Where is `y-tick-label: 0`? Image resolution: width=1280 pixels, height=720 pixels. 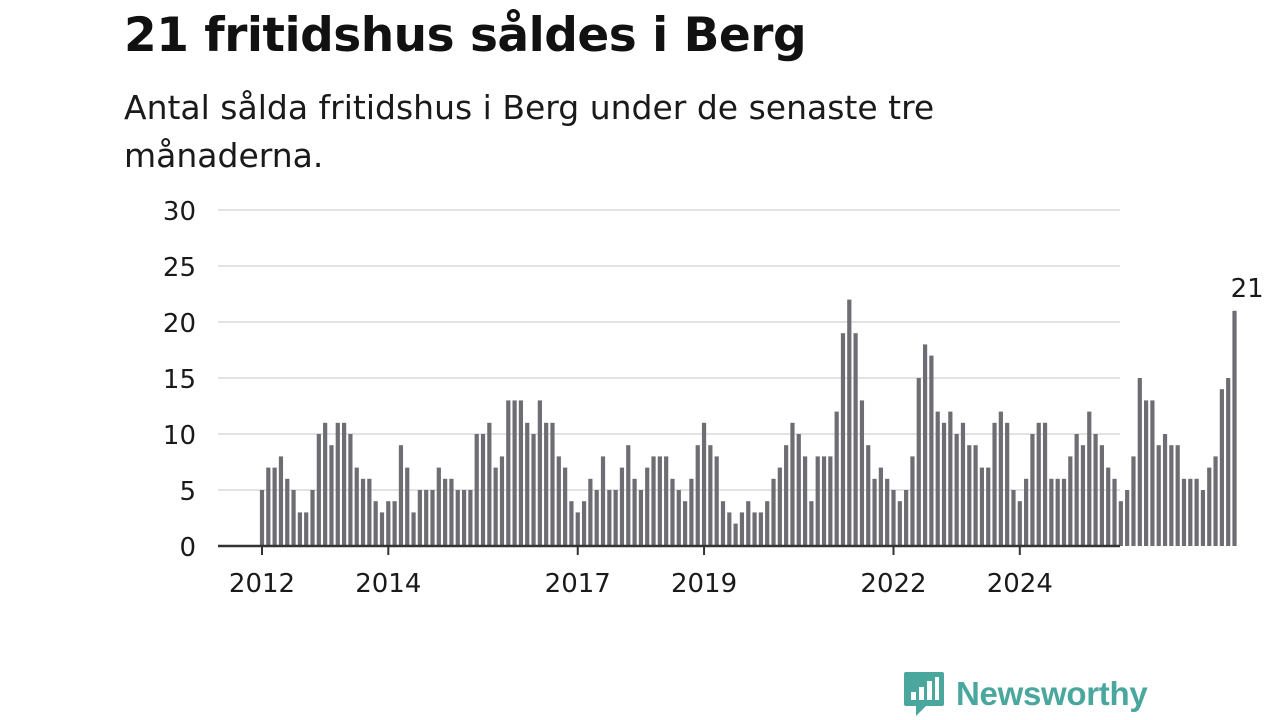
y-tick-label: 0 is located at coordinates (187, 548).